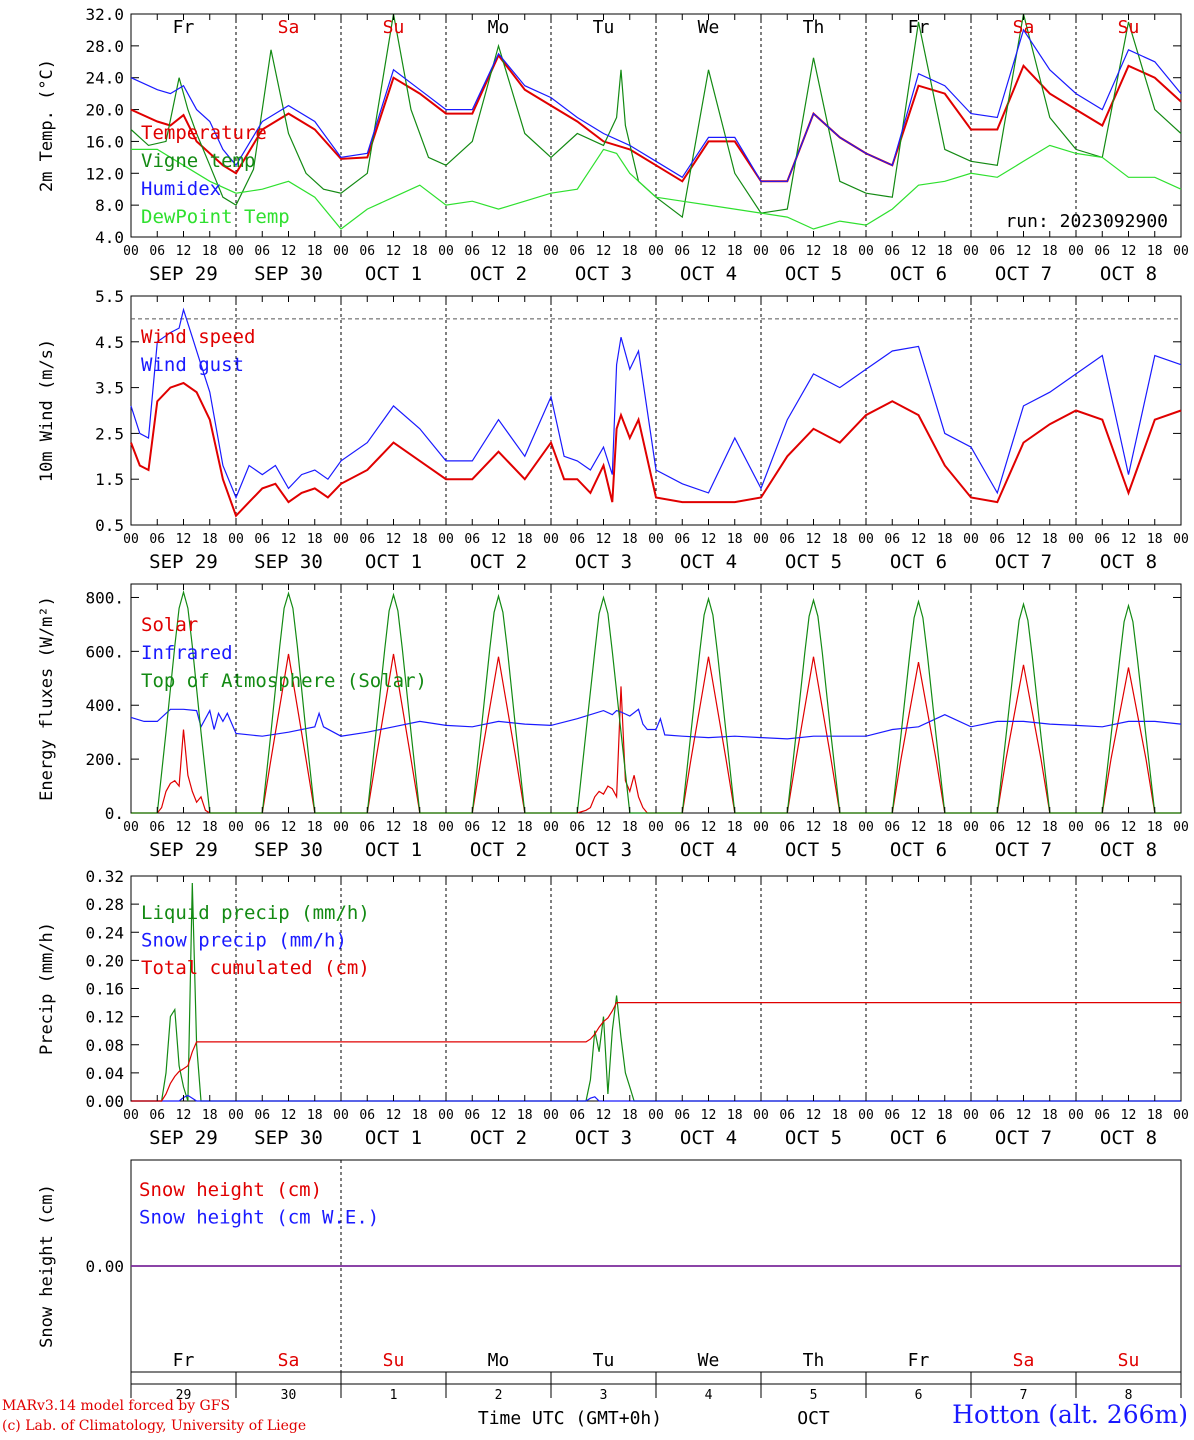 The image size is (1194, 1440). Describe the element at coordinates (104, 110) in the screenshot. I see `y-tick-label: 20.0` at that location.